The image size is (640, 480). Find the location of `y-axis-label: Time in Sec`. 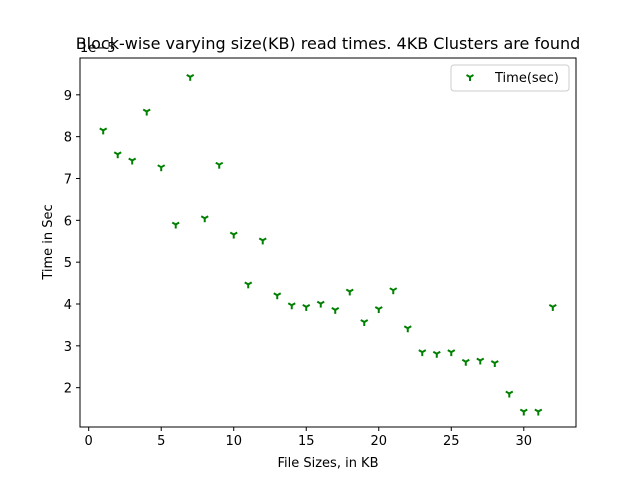

y-axis-label: Time in Sec is located at coordinates (48, 242).